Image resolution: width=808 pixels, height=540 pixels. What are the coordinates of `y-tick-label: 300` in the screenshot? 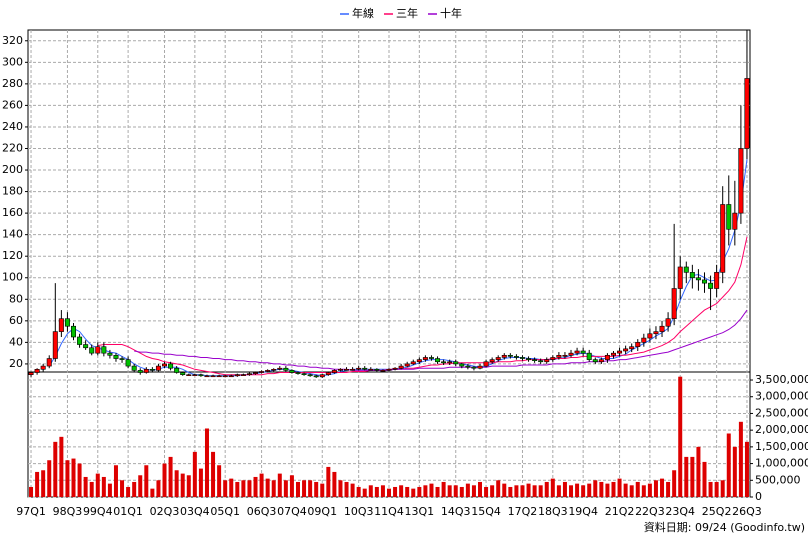 It's located at (12, 61).